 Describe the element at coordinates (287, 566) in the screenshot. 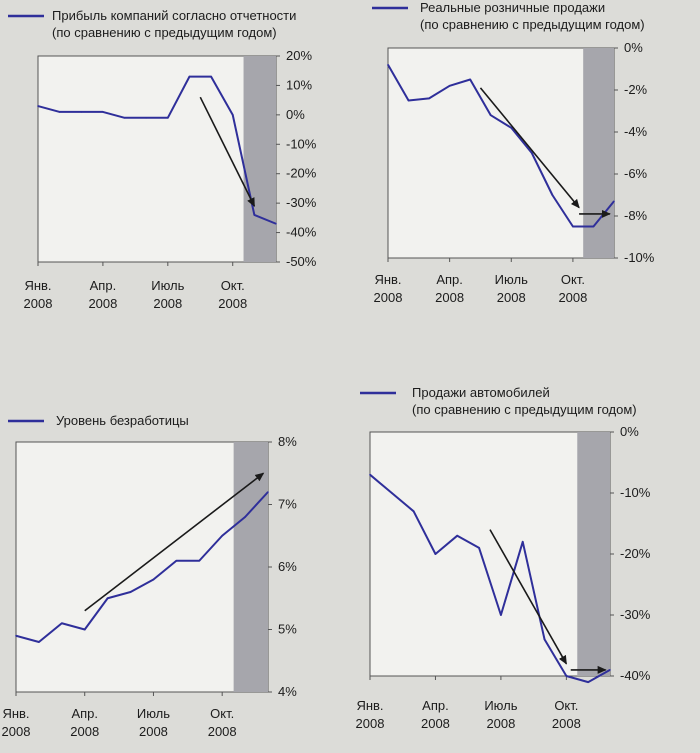

I see `y-tick-label: 6%` at that location.